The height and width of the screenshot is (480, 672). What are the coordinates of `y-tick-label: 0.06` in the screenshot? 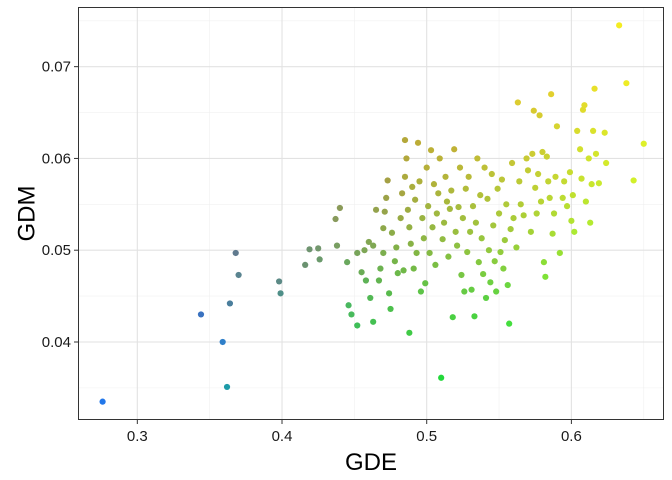 It's located at (56, 158).